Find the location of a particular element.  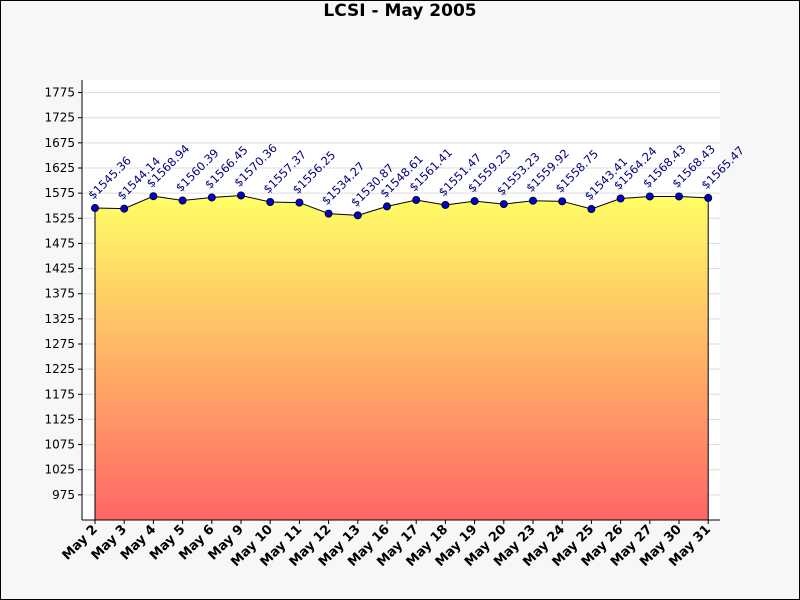

series-line is located at coordinates (401, 205).